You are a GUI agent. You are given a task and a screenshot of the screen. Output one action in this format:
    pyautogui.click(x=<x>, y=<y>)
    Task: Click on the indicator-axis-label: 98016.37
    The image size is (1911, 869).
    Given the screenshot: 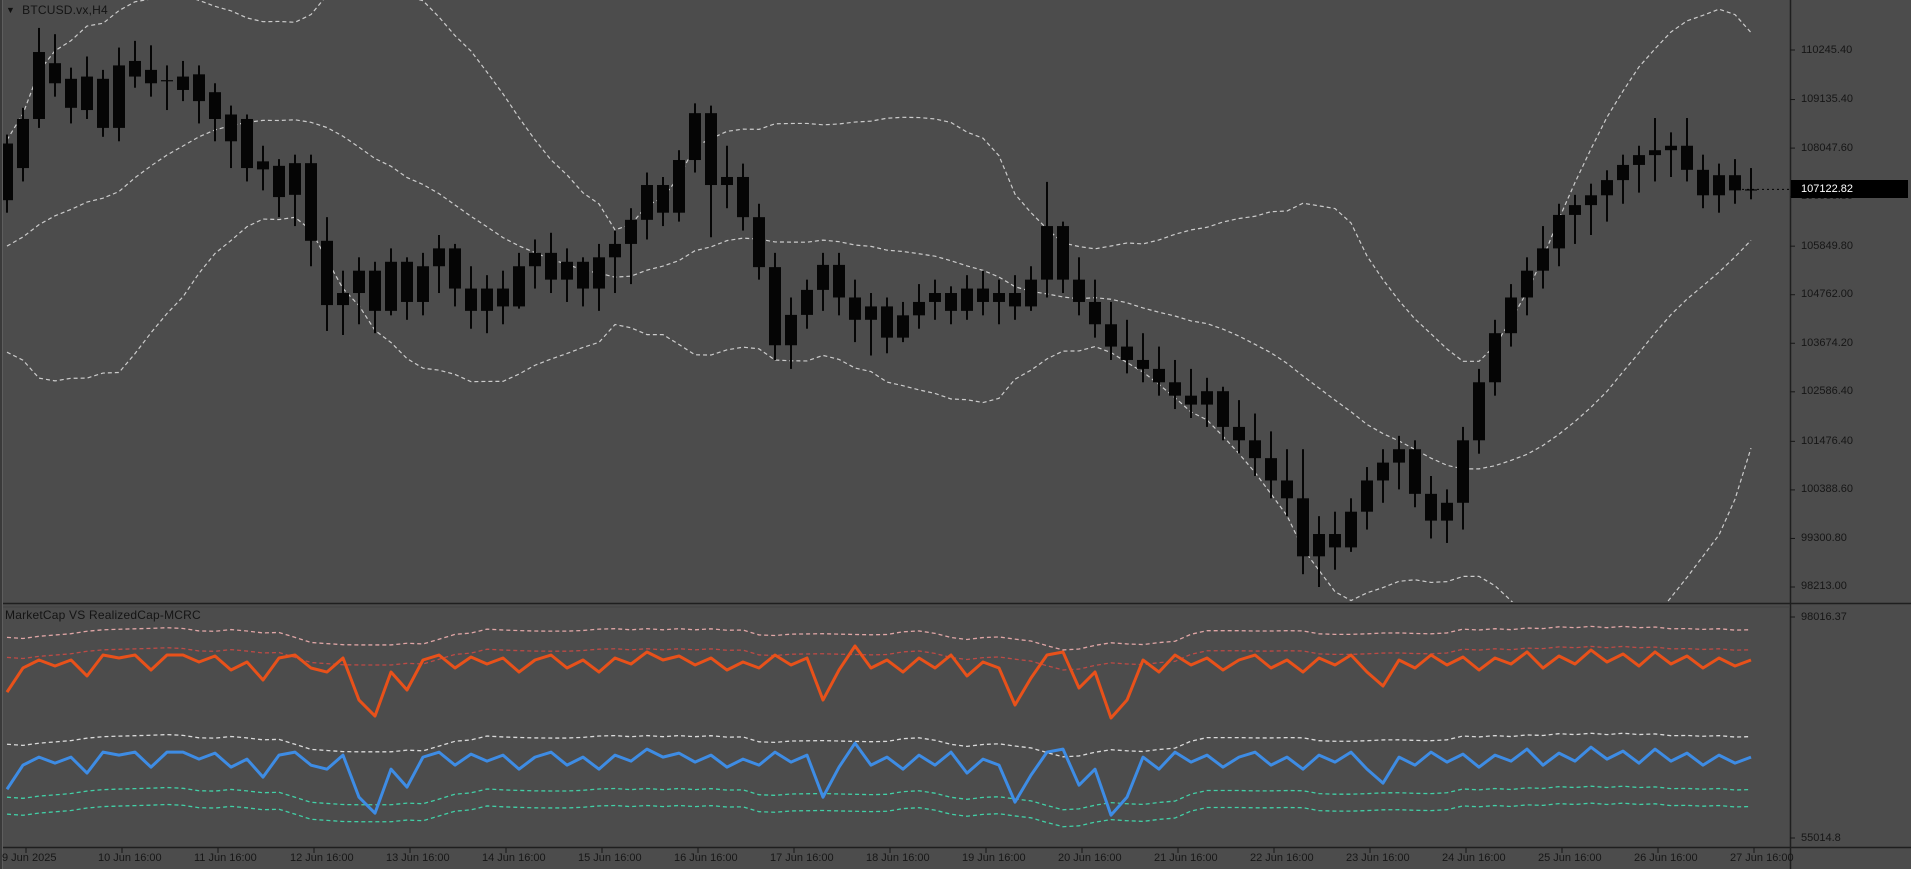 What is the action you would take?
    pyautogui.click(x=1824, y=617)
    